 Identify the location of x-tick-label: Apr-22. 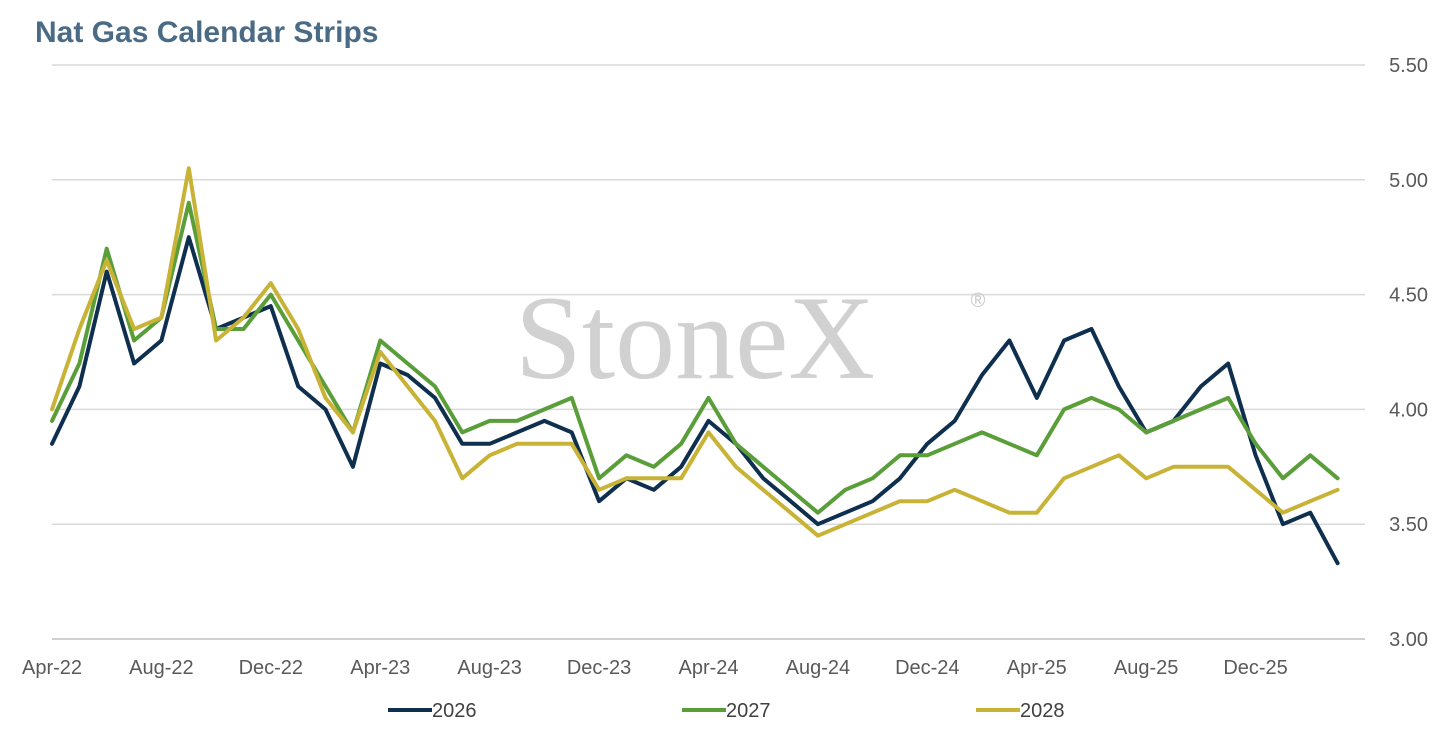
(52, 668).